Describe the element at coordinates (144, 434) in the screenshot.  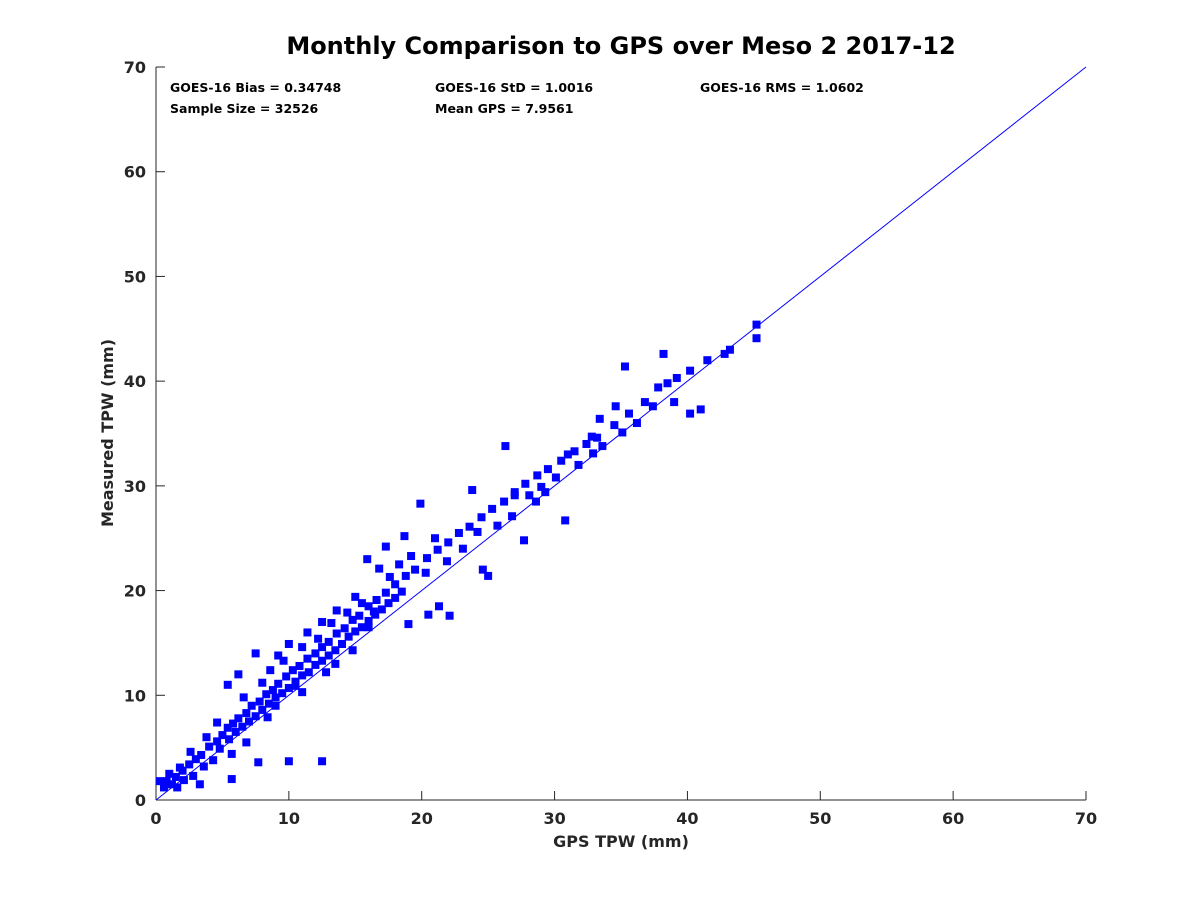
I see `y-ticks: 0 10 20 30 40 50 60 70` at that location.